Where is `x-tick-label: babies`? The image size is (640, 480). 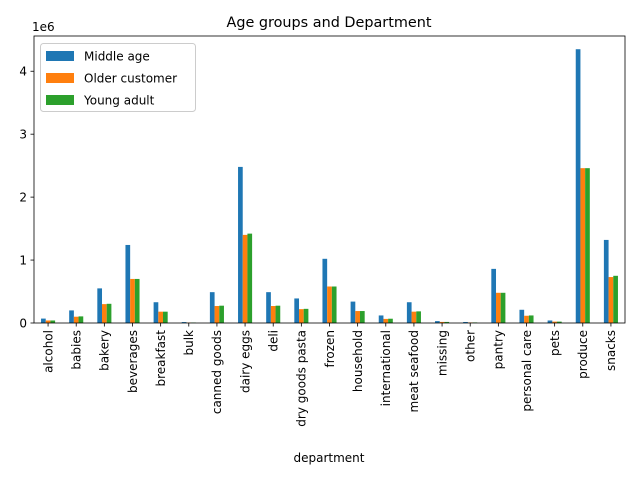
x-tick-label: babies is located at coordinates (77, 350).